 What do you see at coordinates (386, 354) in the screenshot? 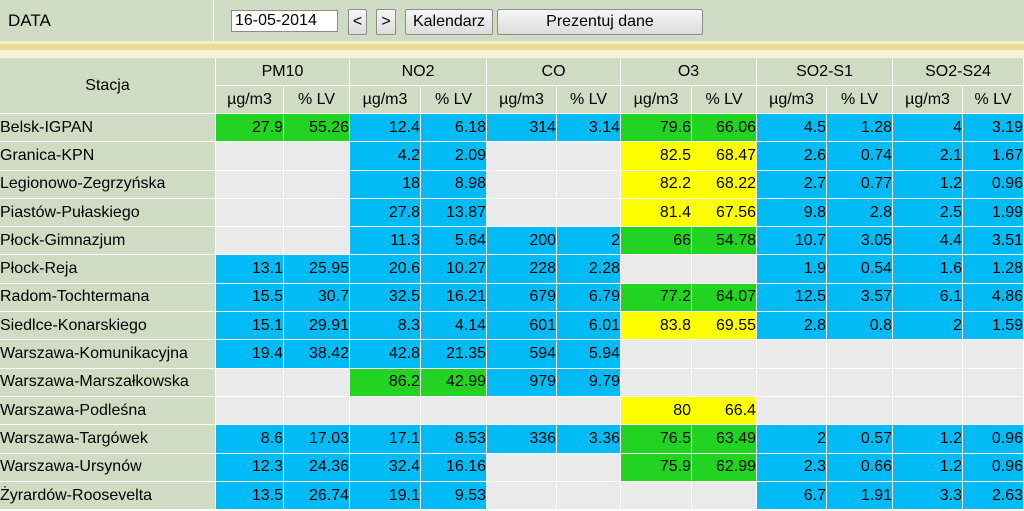
I see `value-ugm3-cell: 42.8` at bounding box center [386, 354].